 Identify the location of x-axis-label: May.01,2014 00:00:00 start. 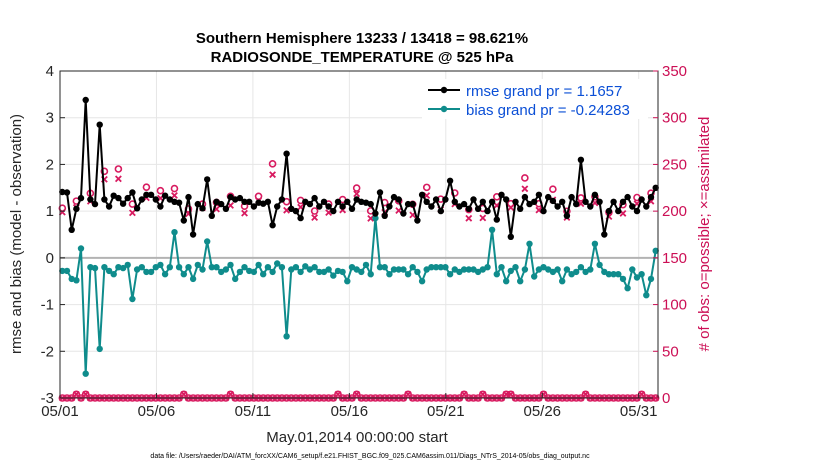
(357, 437).